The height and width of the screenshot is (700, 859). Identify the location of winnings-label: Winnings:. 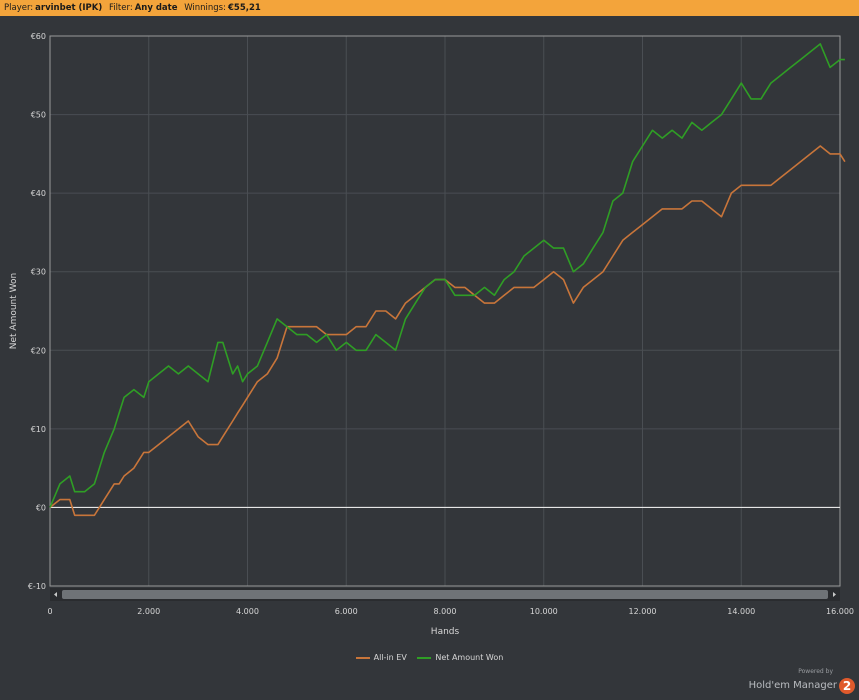
(205, 8).